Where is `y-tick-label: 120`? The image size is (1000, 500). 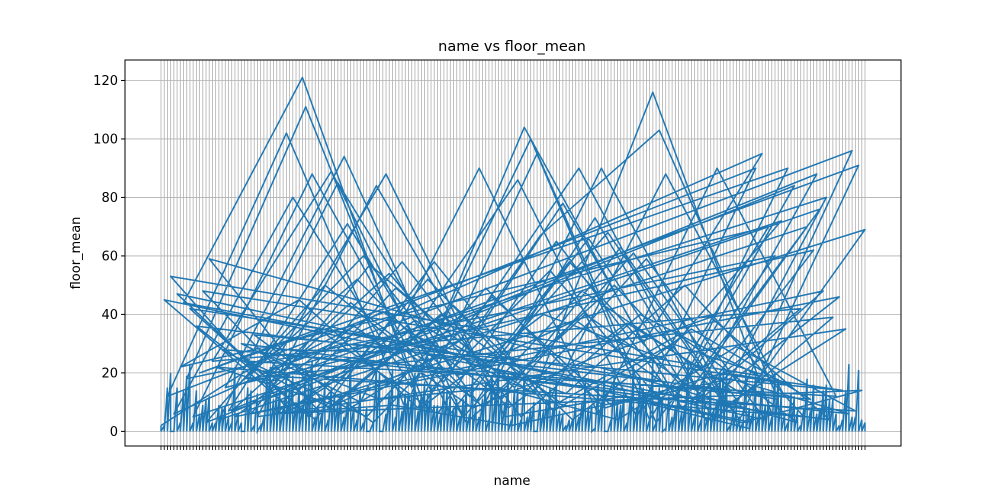 y-tick-label: 120 is located at coordinates (105, 81).